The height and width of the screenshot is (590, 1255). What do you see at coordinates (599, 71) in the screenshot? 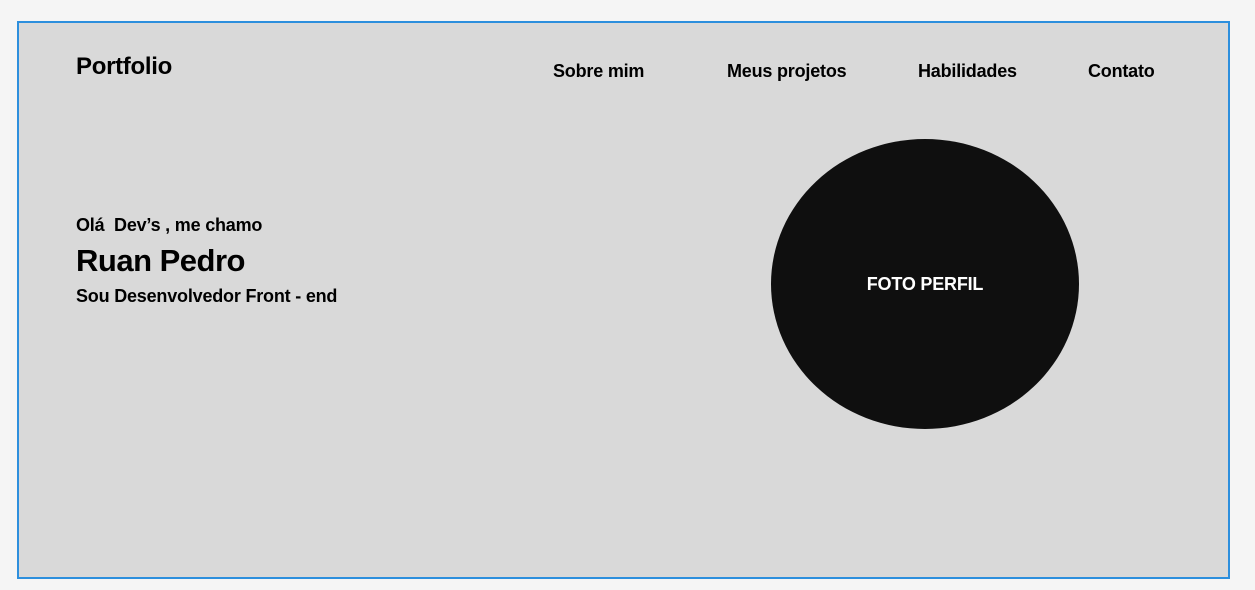
I see `nav-sobre-mim: Sobre mim` at bounding box center [599, 71].